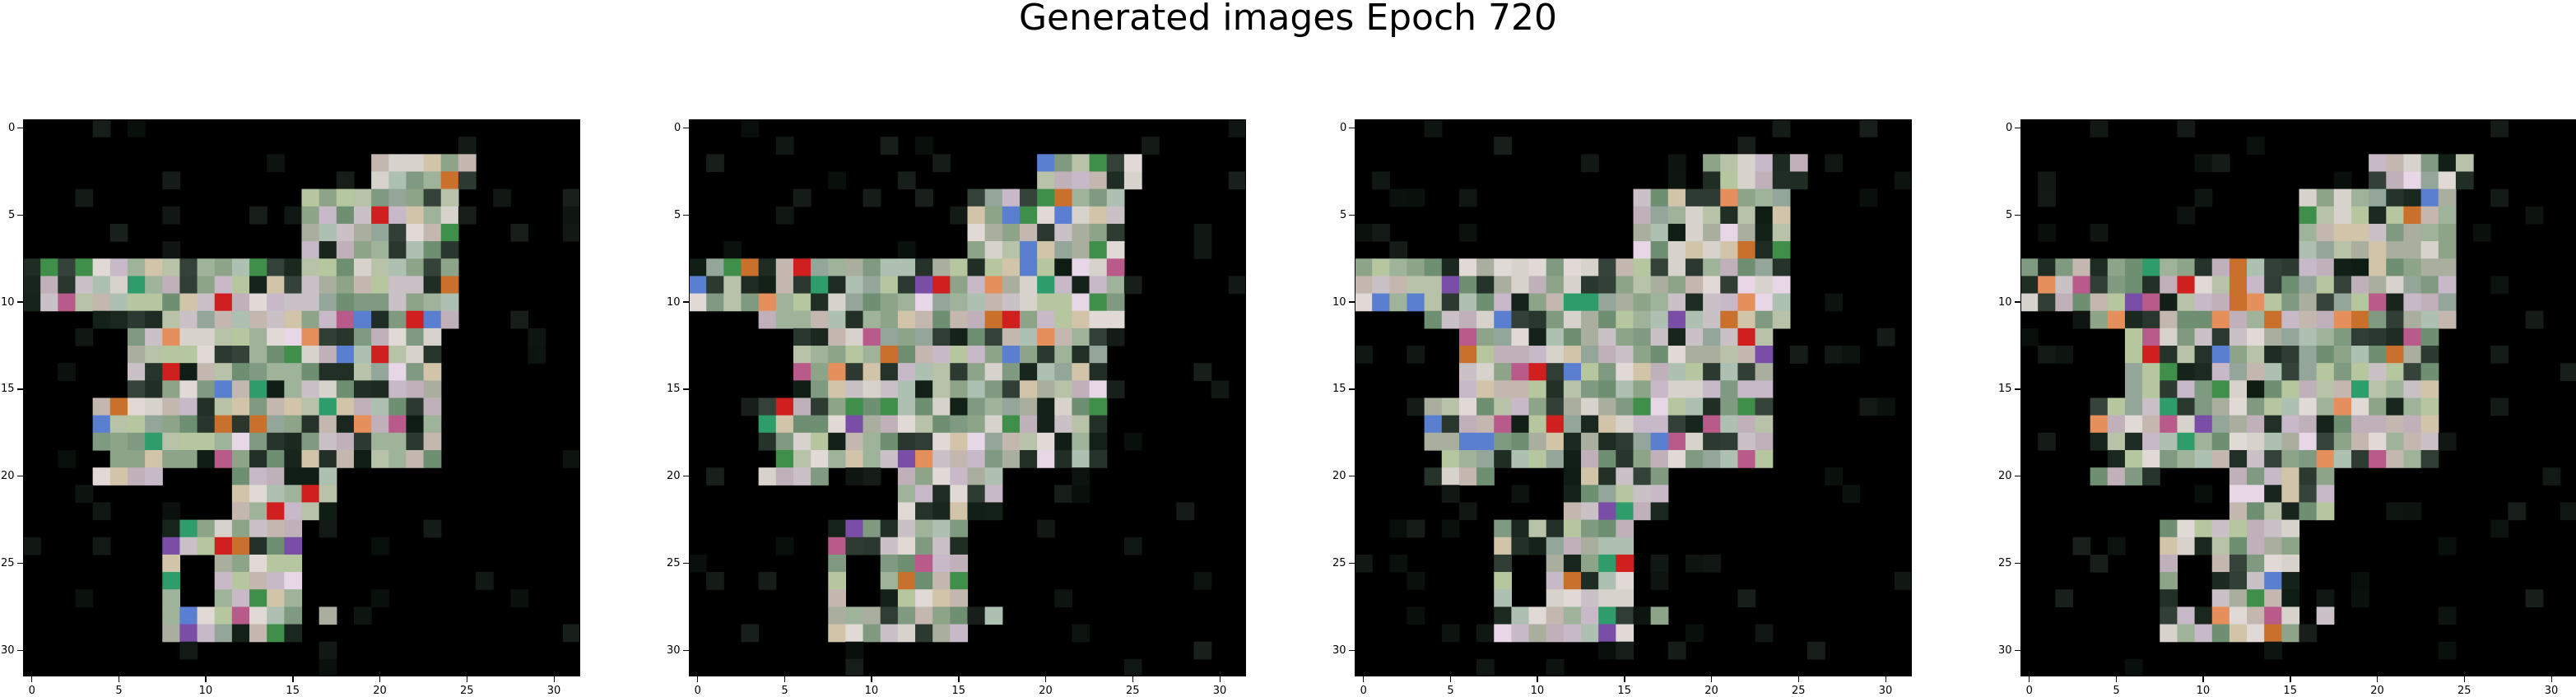  Describe the element at coordinates (1288, 19) in the screenshot. I see `figure-suptitle: Generated images Epoch 720` at that location.